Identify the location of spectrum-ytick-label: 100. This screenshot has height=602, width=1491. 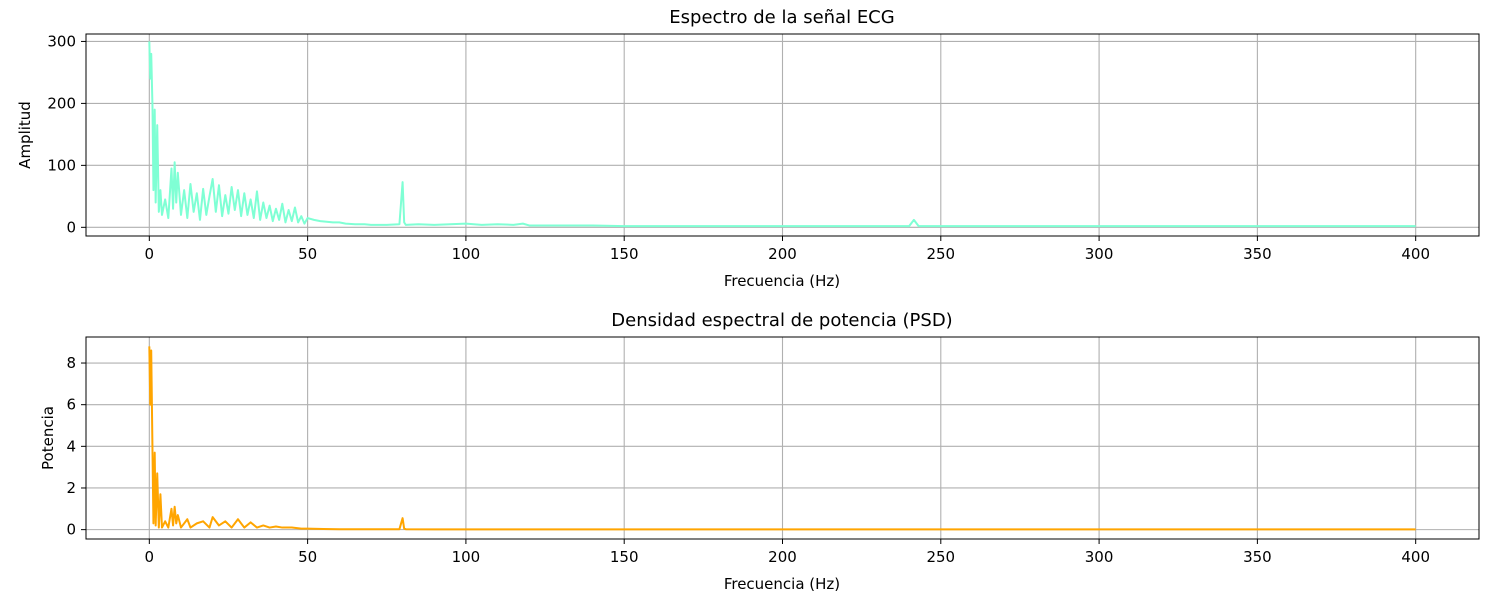
(61, 165).